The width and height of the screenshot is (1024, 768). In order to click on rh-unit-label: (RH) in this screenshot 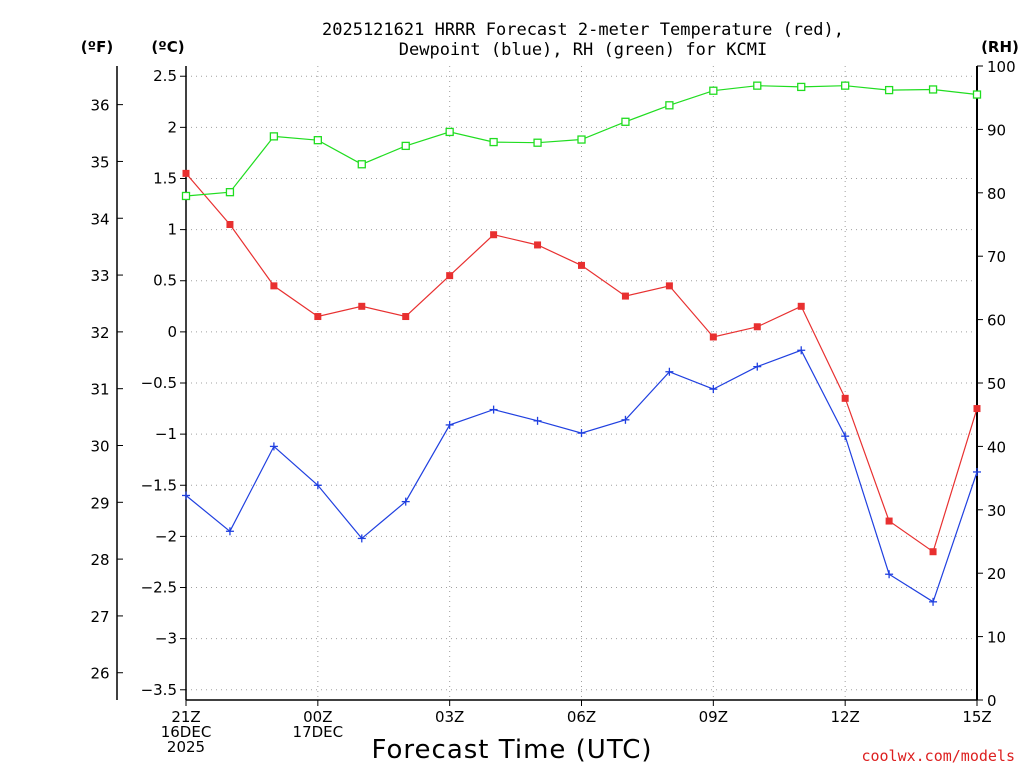, I will do `click(1000, 47)`.